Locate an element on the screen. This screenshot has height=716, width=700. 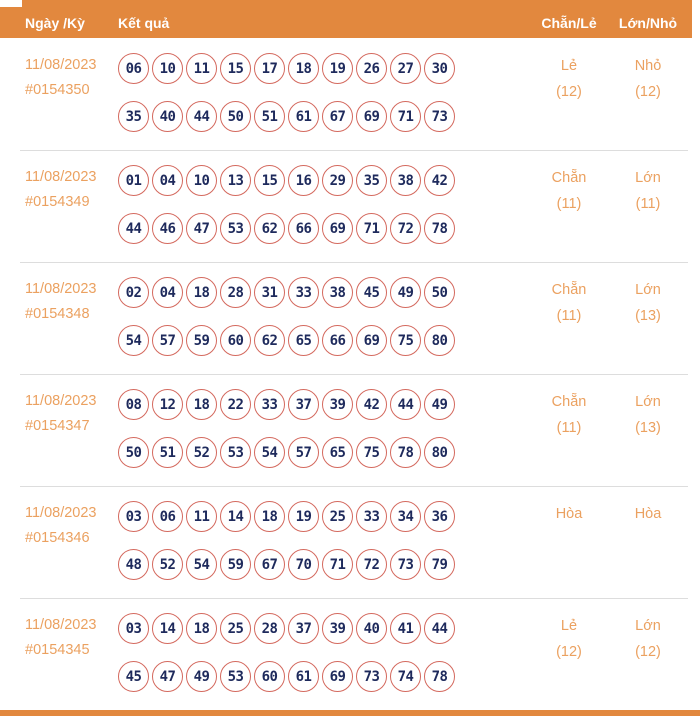
chan-le-count: (12) is located at coordinates (569, 652).